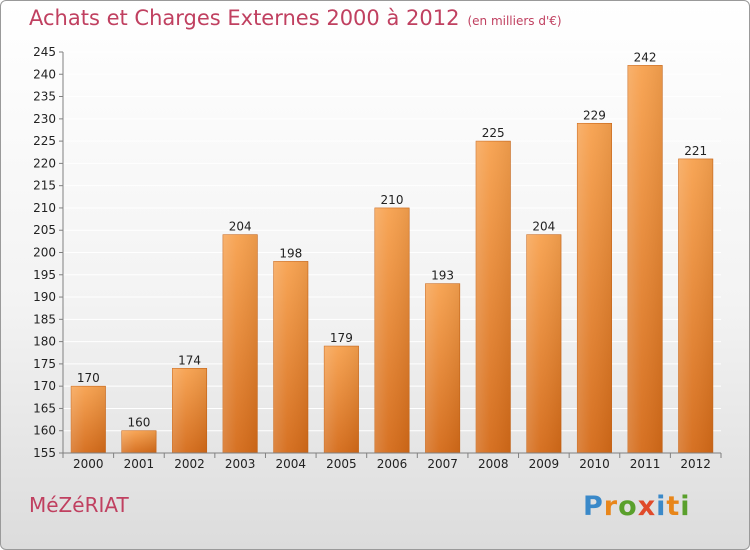 Image resolution: width=750 pixels, height=550 pixels. What do you see at coordinates (44, 408) in the screenshot?
I see `y-tick-label: 165` at bounding box center [44, 408].